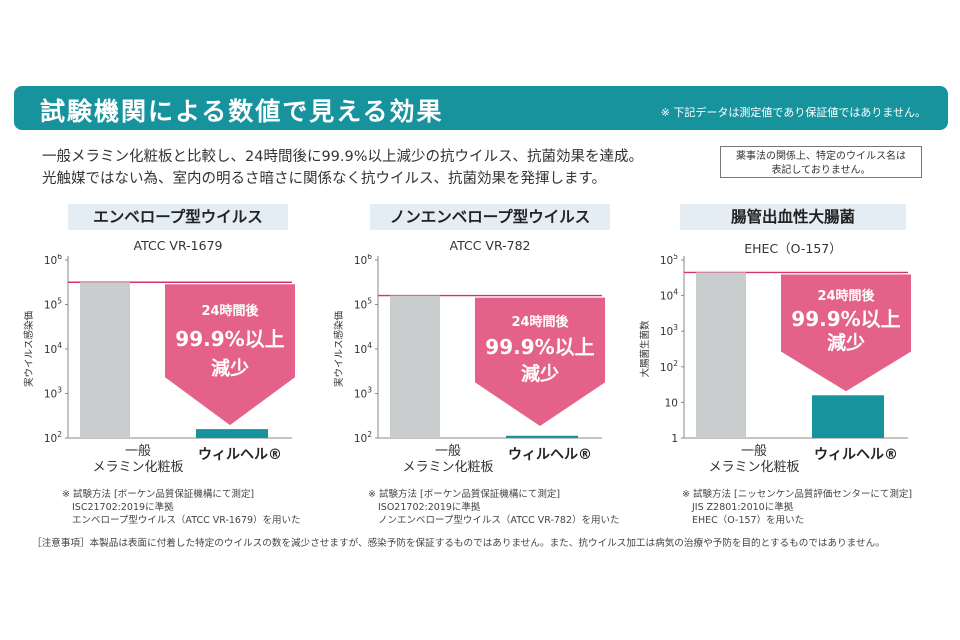 The height and width of the screenshot is (640, 960). What do you see at coordinates (821, 156) in the screenshot?
I see `legal-line-1: 薬事法の関係上、特定のウイルス名は` at bounding box center [821, 156].